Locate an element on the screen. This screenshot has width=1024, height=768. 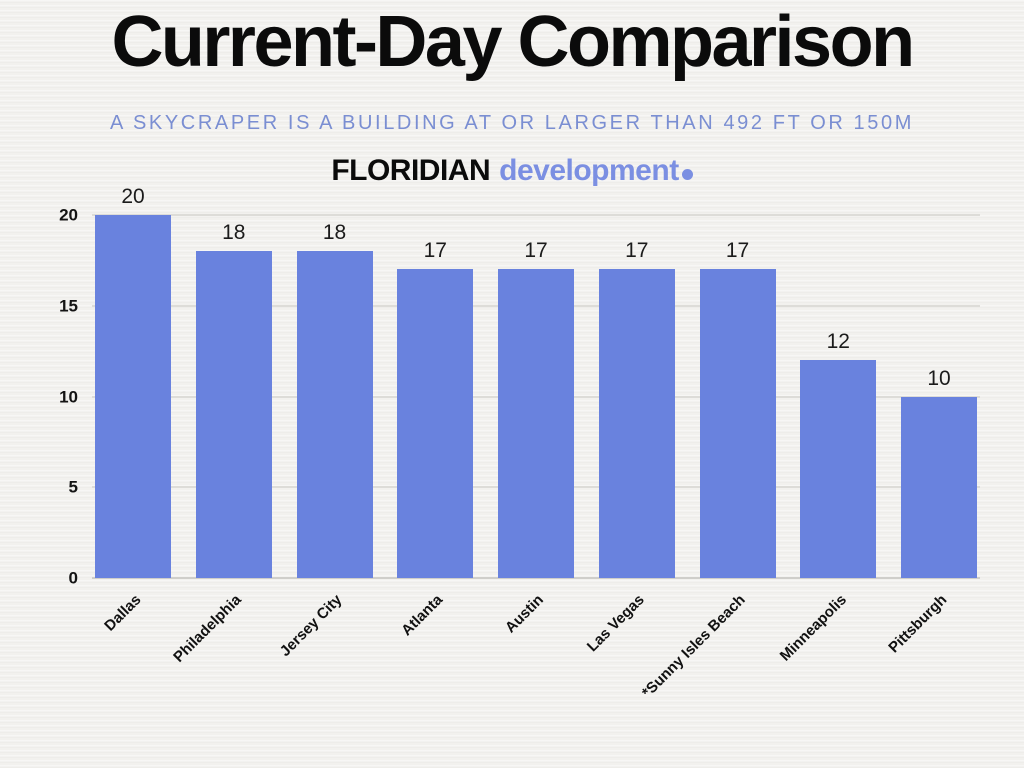
x-axis-label: Jersey City is located at coordinates (311, 625).